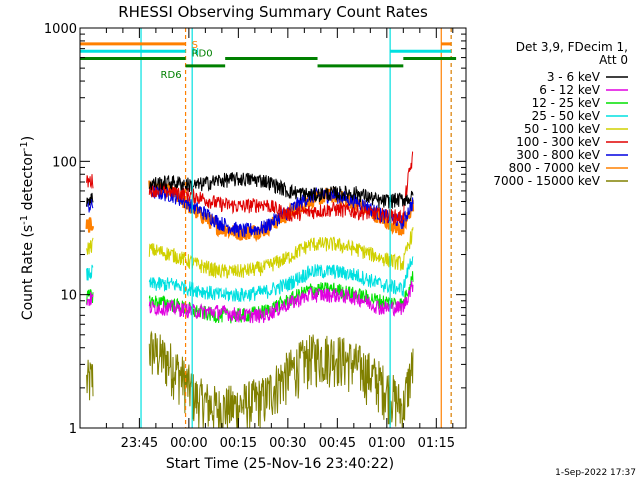 The height and width of the screenshot is (480, 640). Describe the element at coordinates (60, 29) in the screenshot. I see `y-tick-label-3: 1000` at that location.